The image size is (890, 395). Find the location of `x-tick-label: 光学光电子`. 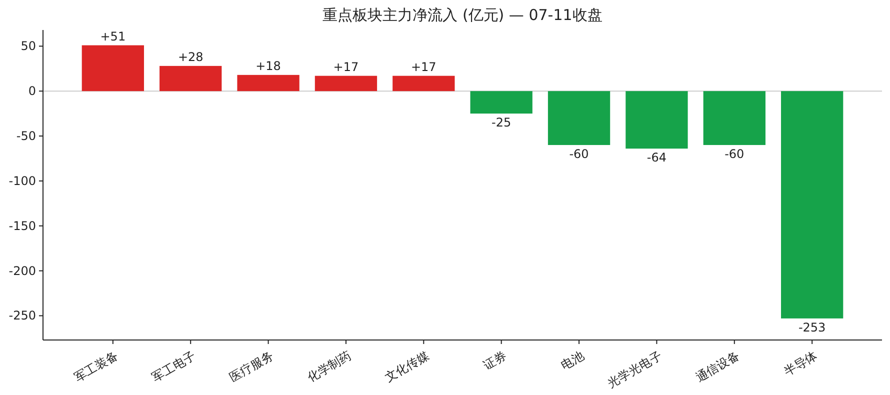

x-tick-label: 光学光电子 is located at coordinates (634, 369).